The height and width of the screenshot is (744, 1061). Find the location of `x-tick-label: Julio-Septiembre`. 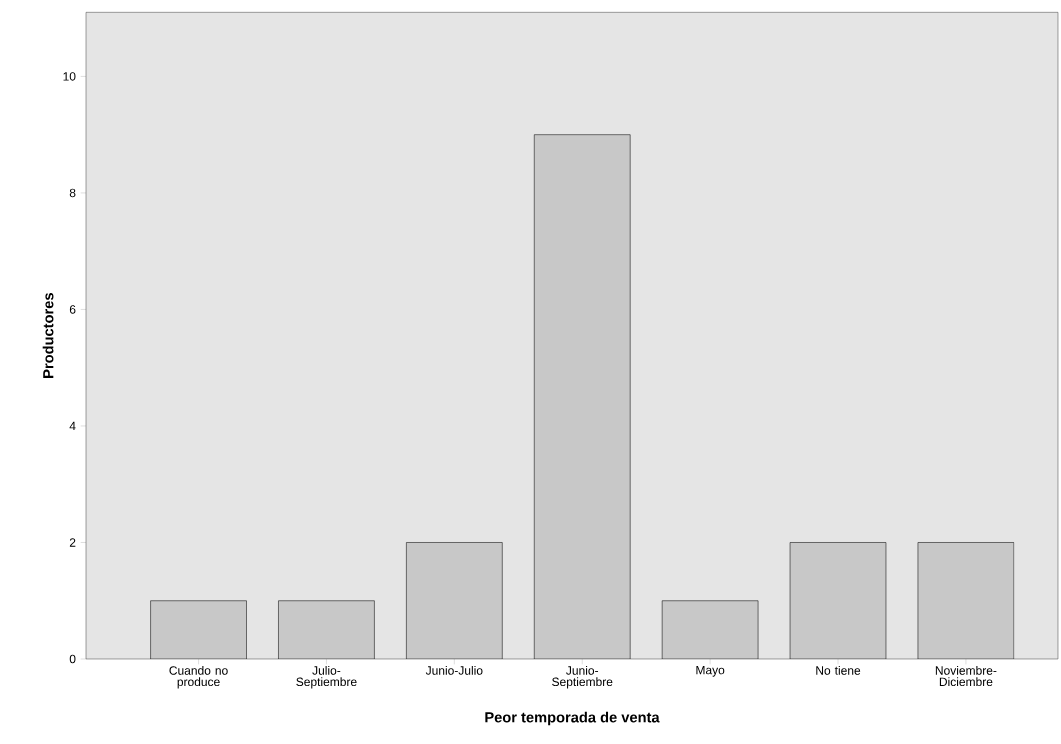

x-tick-label: Julio-Septiembre is located at coordinates (326, 677).